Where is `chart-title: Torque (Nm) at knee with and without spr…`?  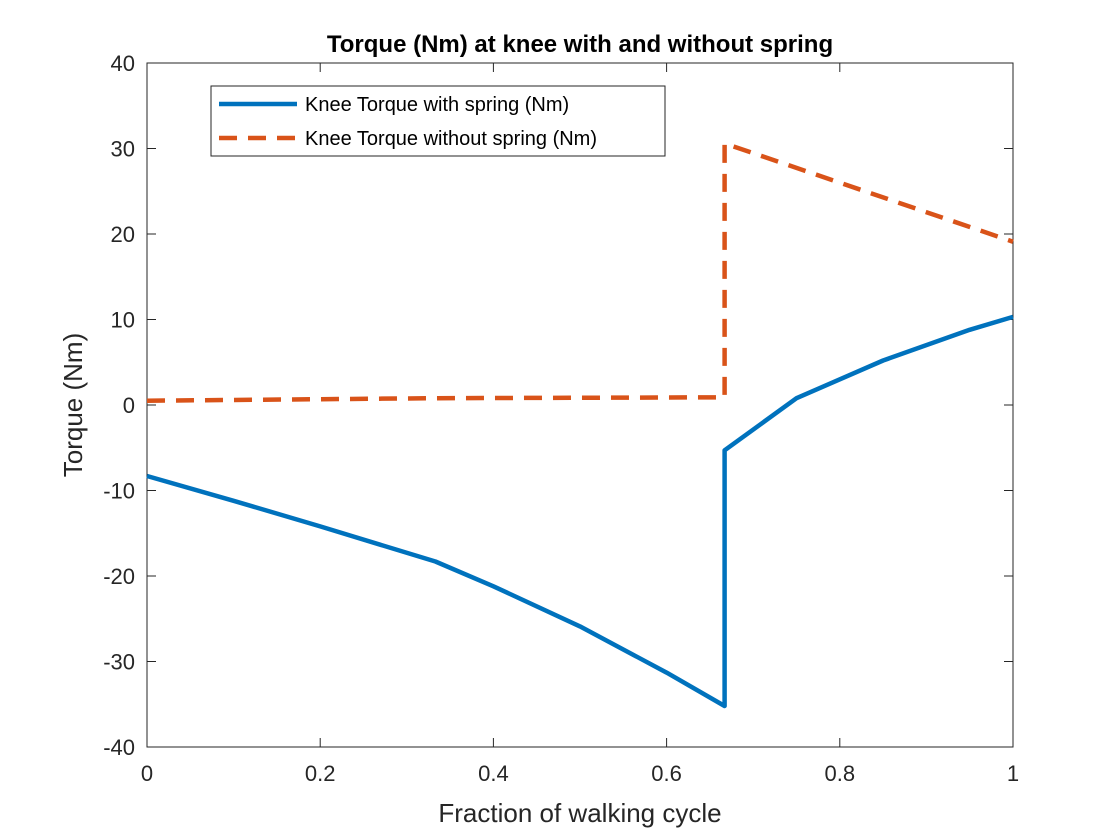 chart-title: Torque (Nm) at knee with and without spr… is located at coordinates (580, 44).